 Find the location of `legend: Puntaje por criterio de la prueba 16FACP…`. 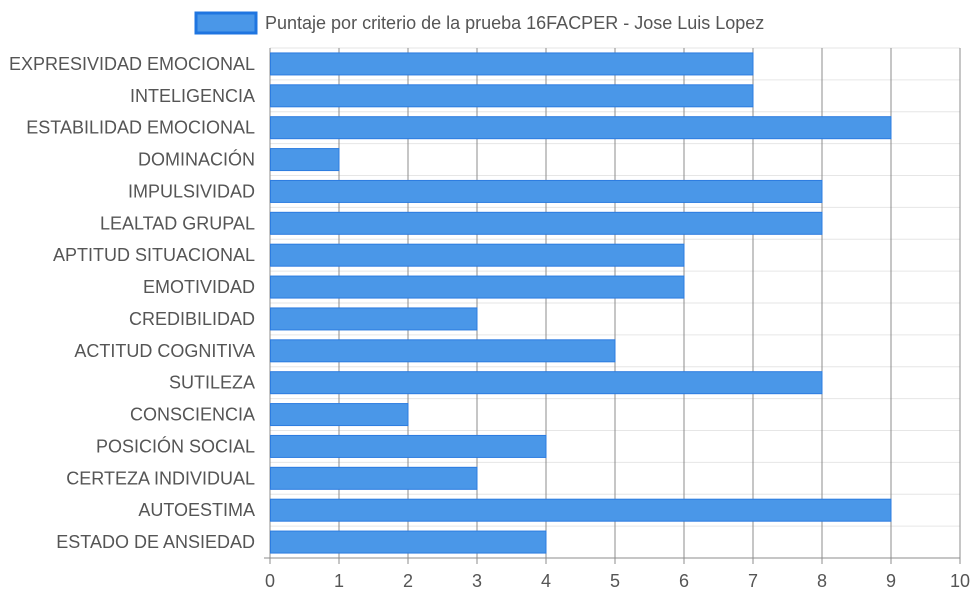

legend: Puntaje por criterio de la prueba 16FACP… is located at coordinates (479, 23).